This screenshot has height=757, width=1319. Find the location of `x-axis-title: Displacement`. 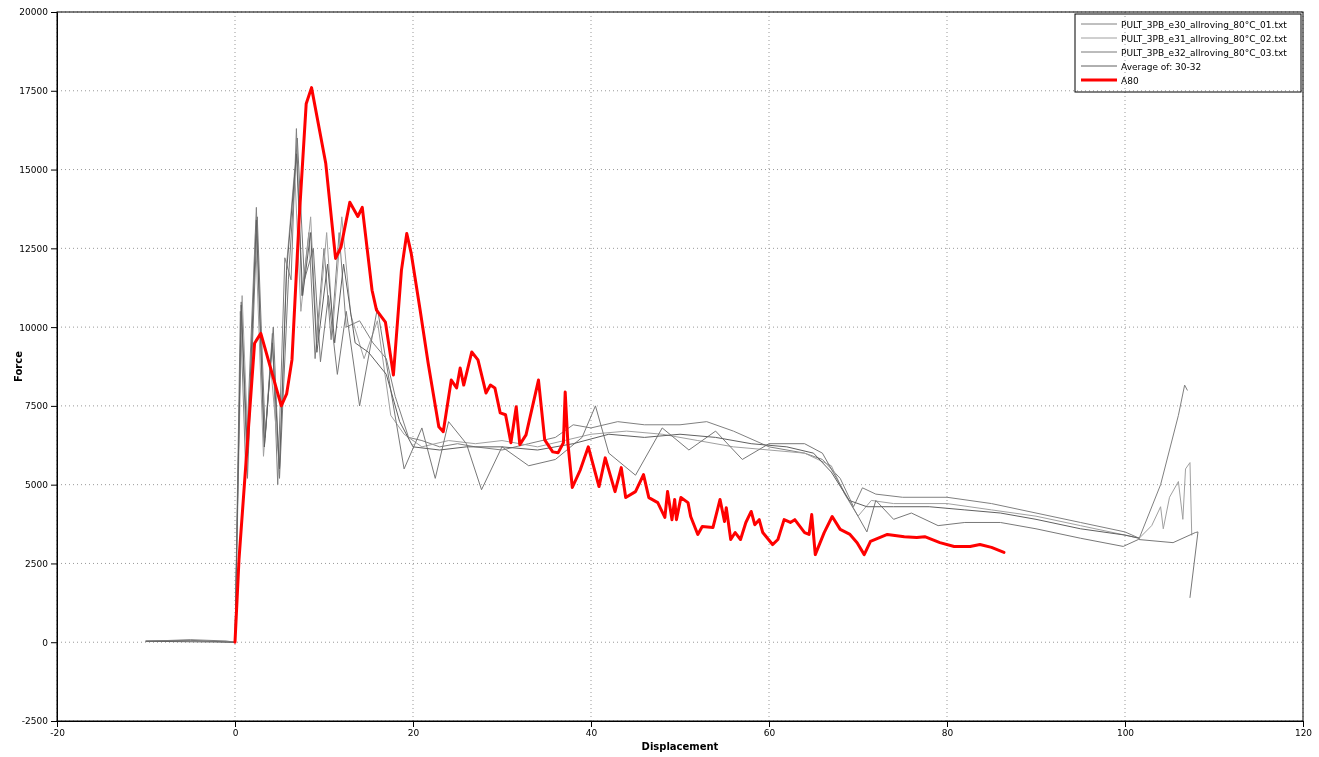

x-axis-title: Displacement is located at coordinates (680, 746).